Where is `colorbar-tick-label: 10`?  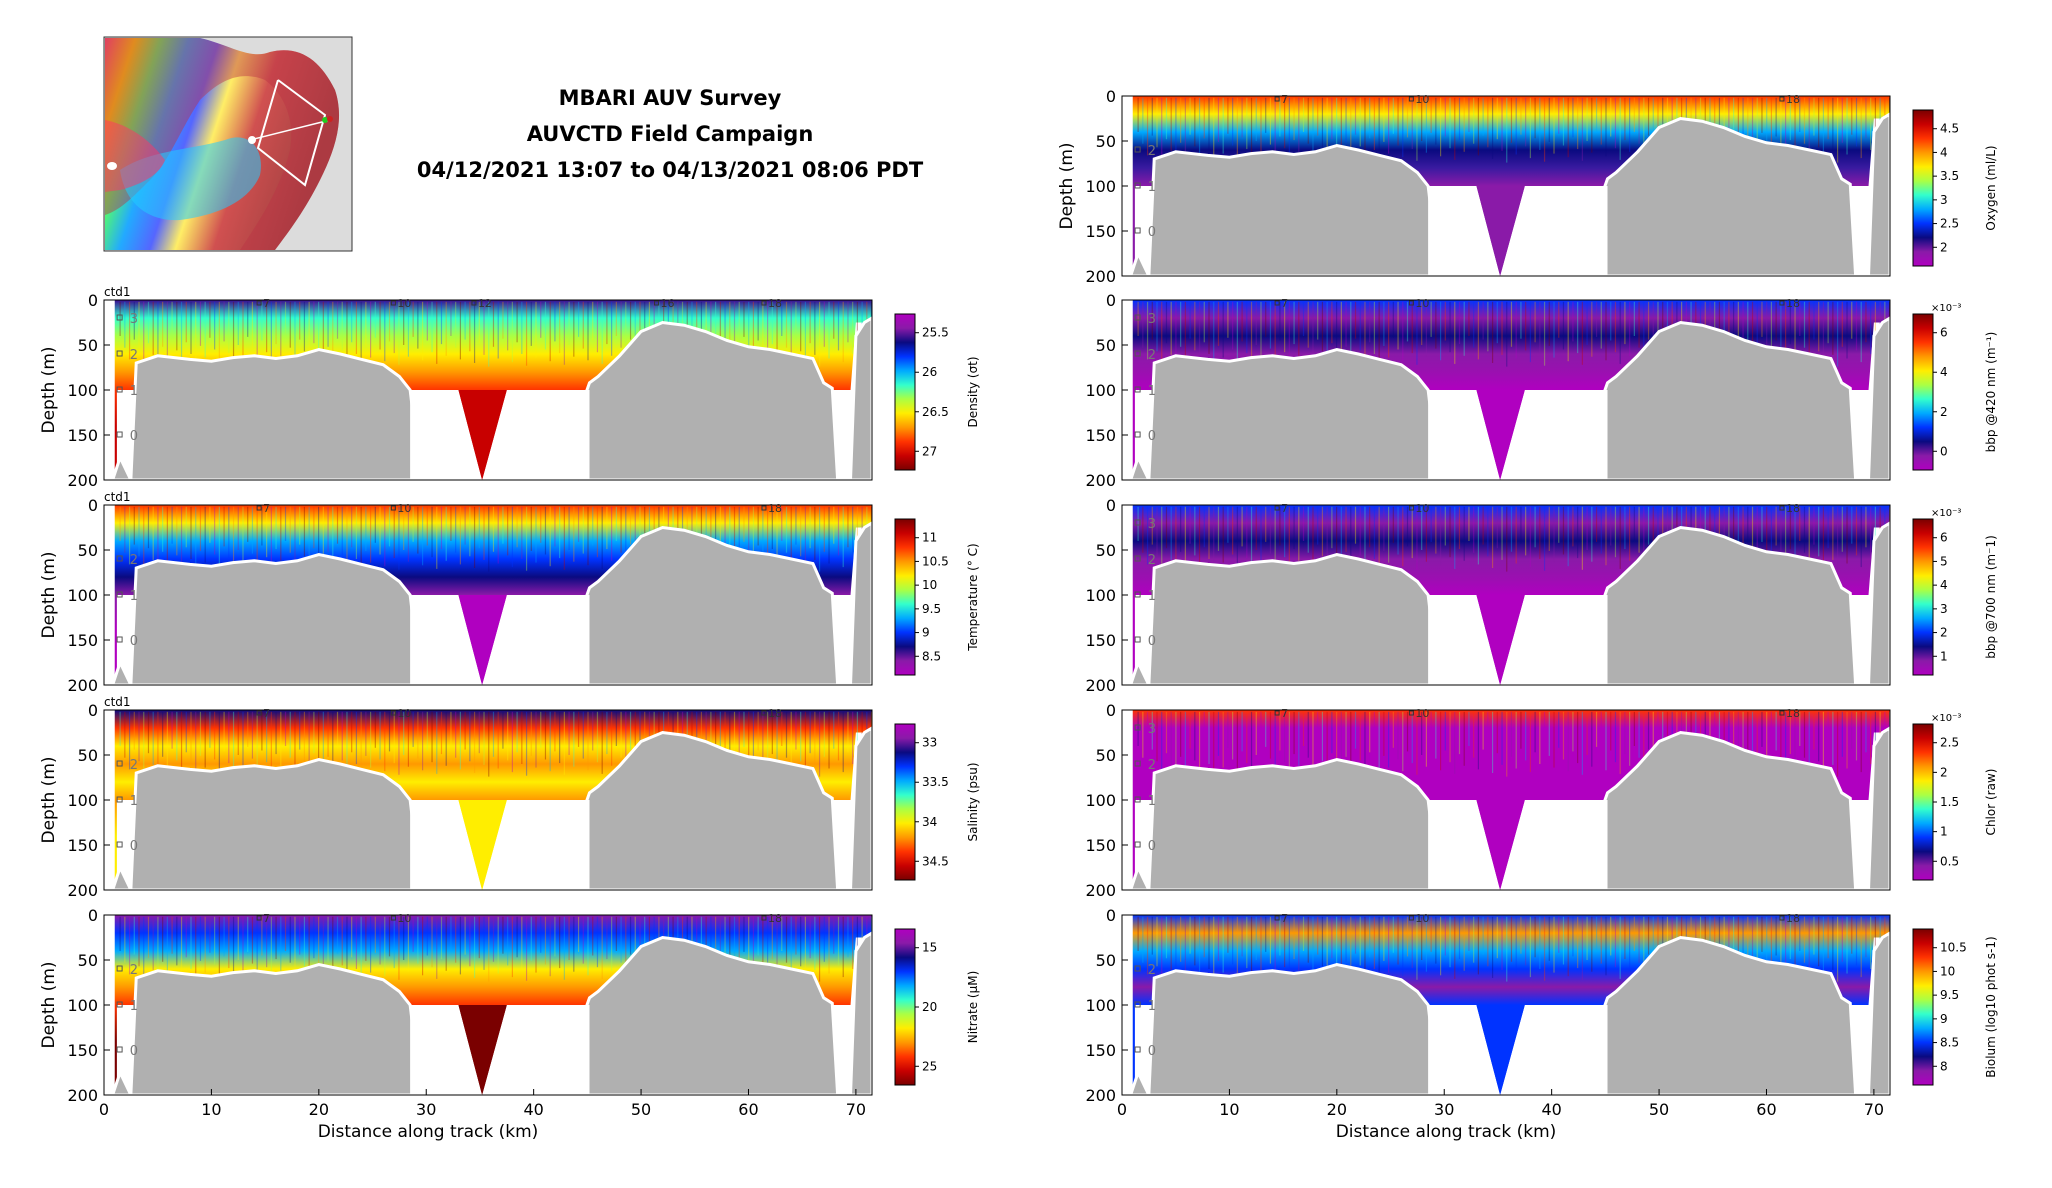 colorbar-tick-label: 10 is located at coordinates (929, 585).